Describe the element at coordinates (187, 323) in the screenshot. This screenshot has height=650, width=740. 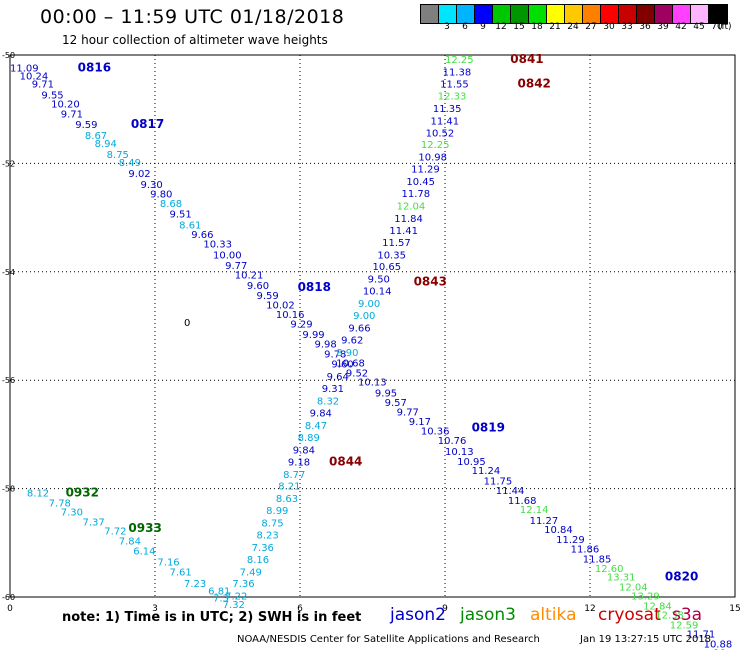
I see `wave-height-value: 0` at that location.